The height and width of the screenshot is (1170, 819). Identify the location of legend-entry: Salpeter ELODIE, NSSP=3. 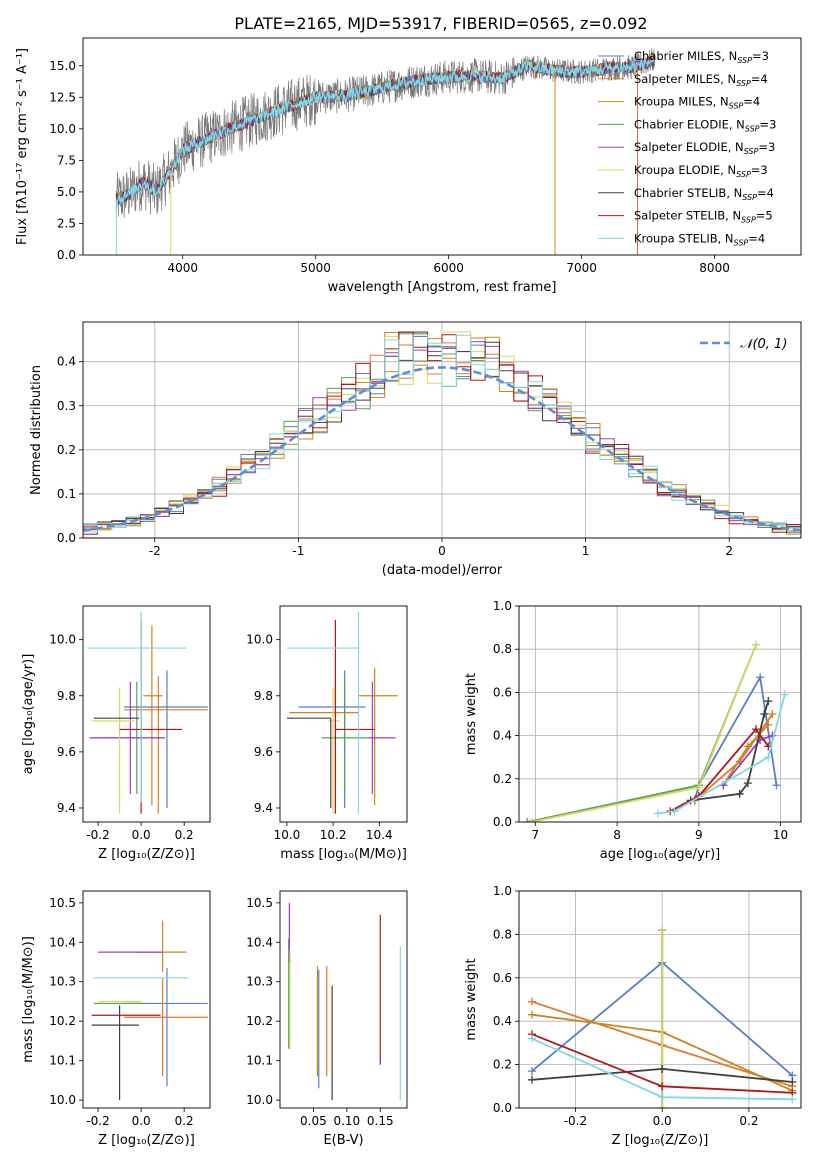
(704, 148).